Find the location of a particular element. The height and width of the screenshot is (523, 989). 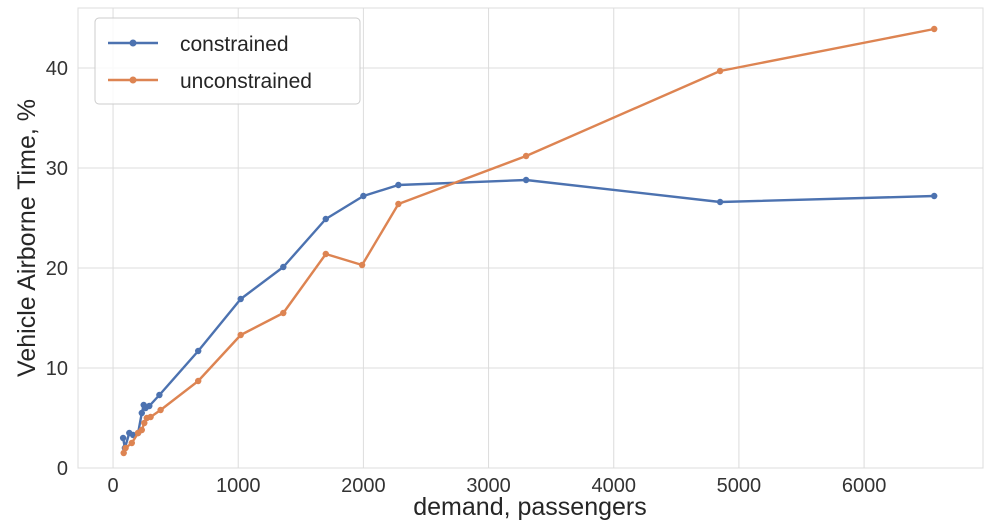

x-tick-label: 5000 is located at coordinates (739, 486).